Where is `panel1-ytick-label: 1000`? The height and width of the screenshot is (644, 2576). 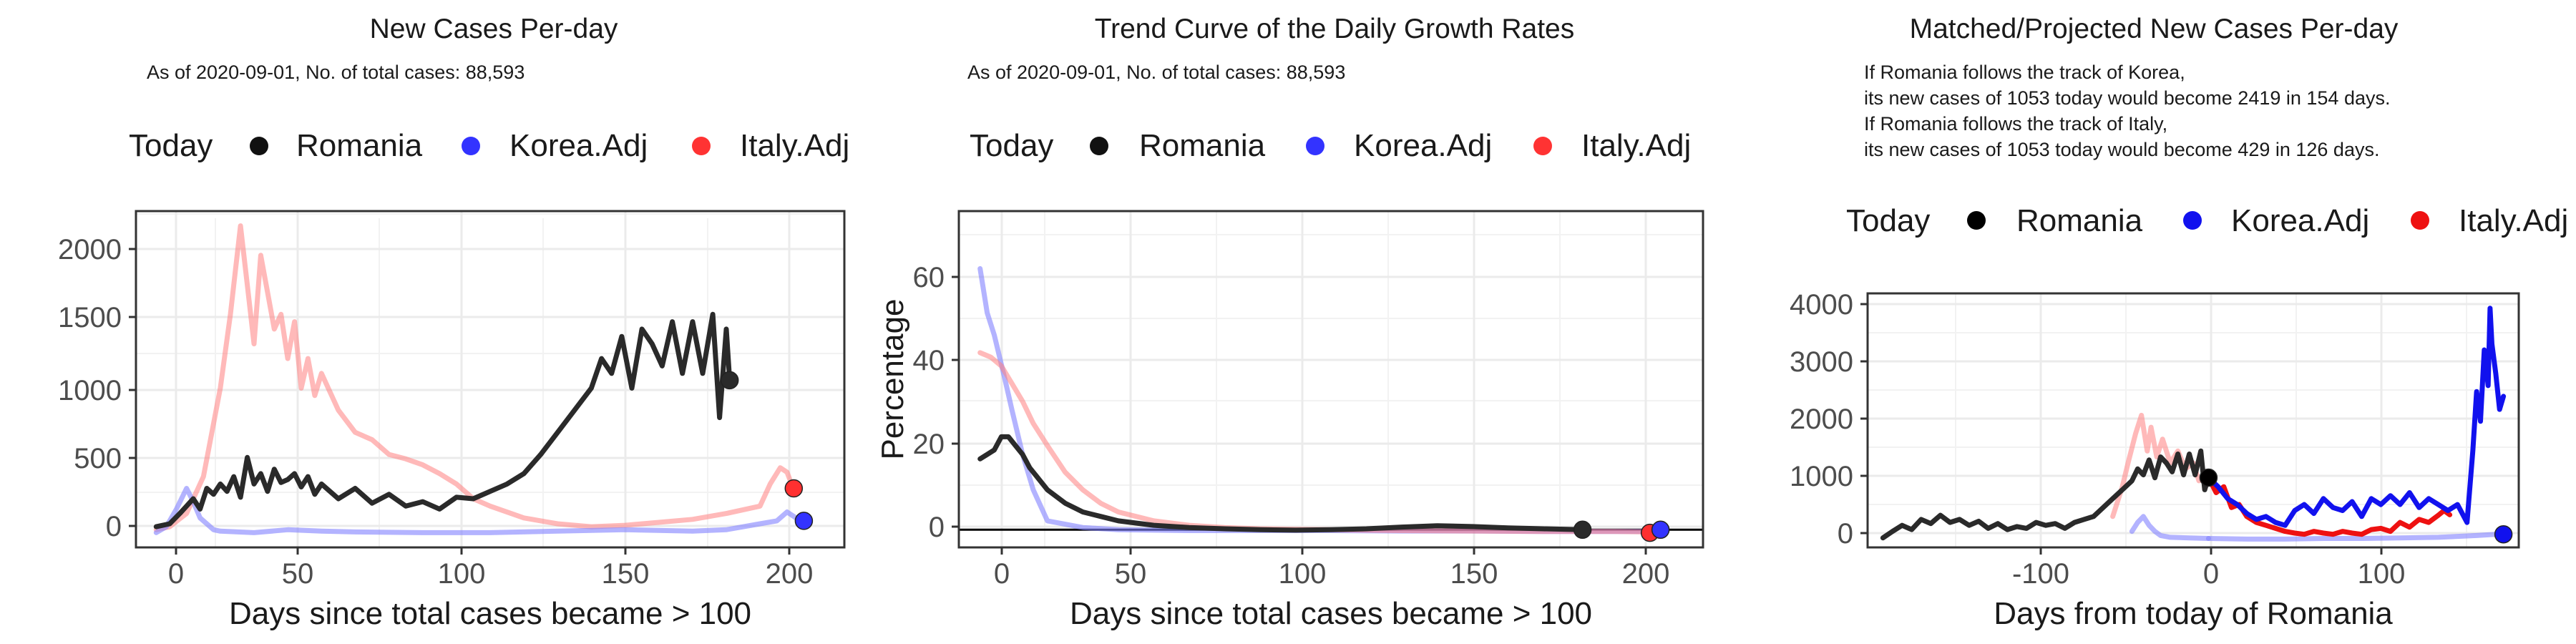
panel1-ytick-label: 1000 is located at coordinates (90, 390).